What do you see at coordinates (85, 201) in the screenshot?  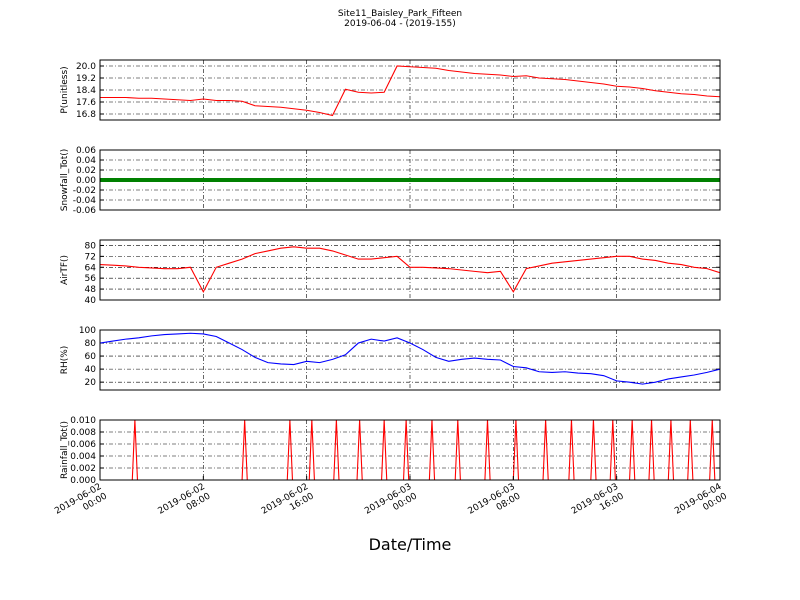 I see `y-tick-label: -0.04` at bounding box center [85, 201].